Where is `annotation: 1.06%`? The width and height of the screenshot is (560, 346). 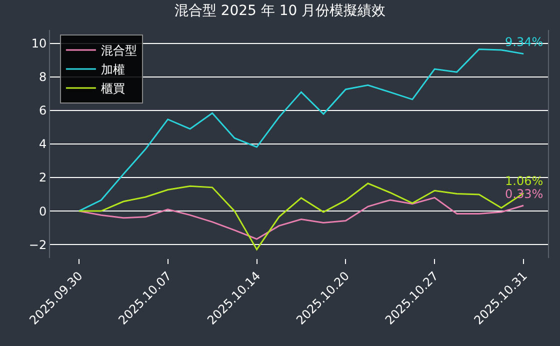 annotation: 1.06% is located at coordinates (524, 181).